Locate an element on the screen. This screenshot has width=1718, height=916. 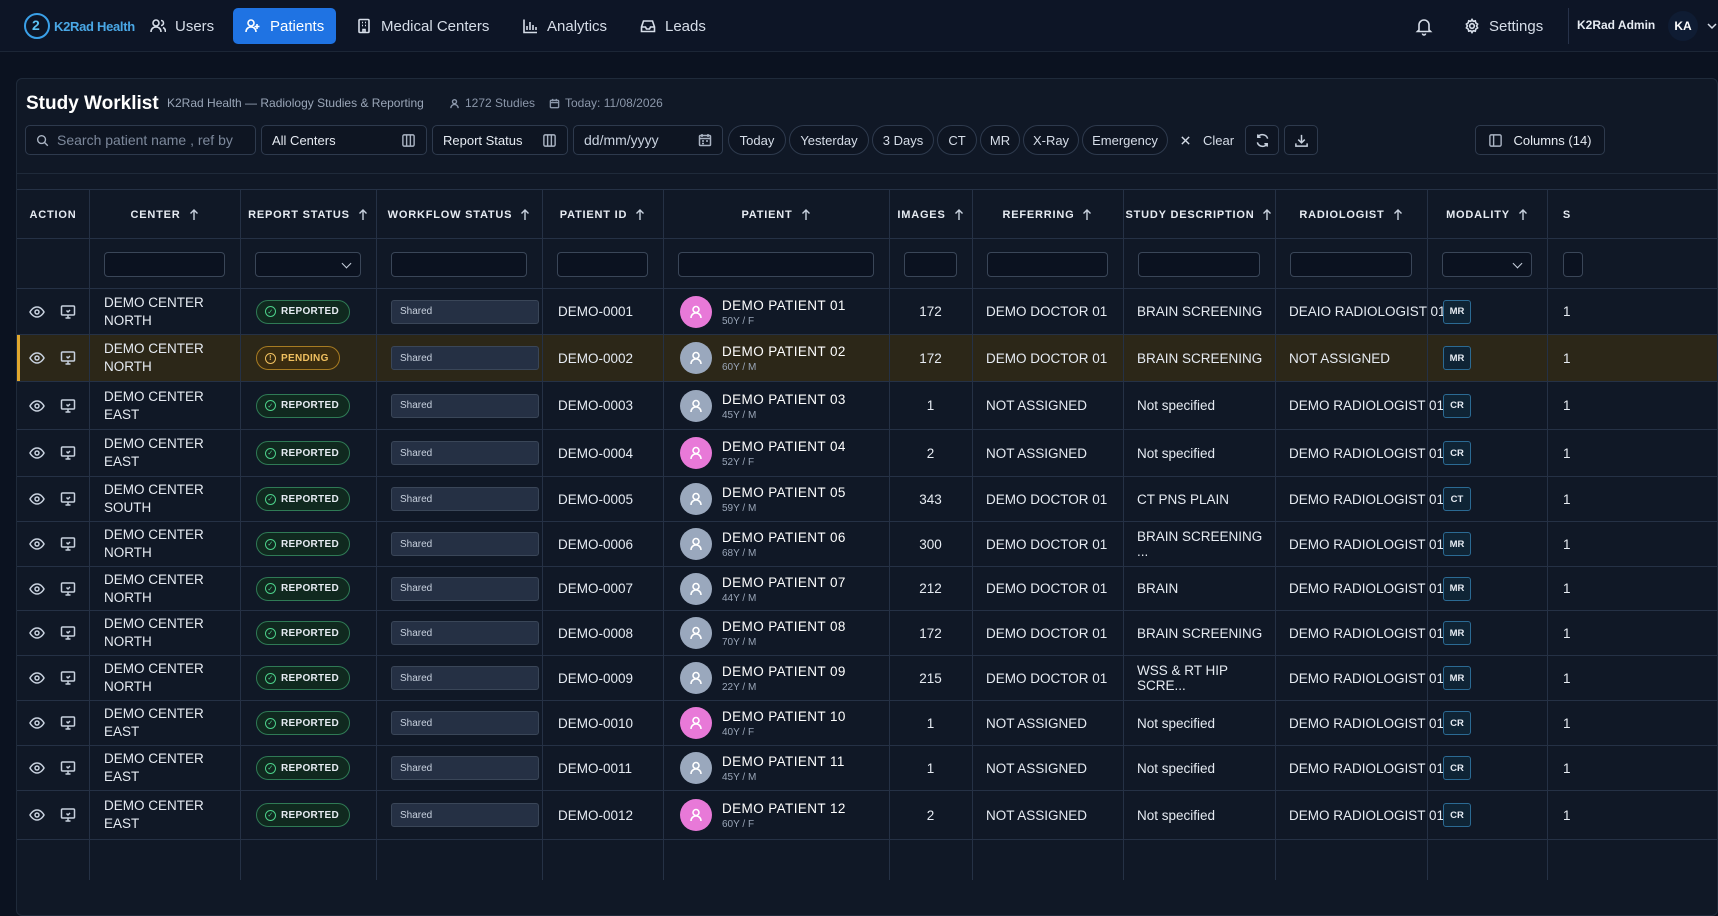
patient-name: DEMO PATIENT 03 is located at coordinates (784, 399).